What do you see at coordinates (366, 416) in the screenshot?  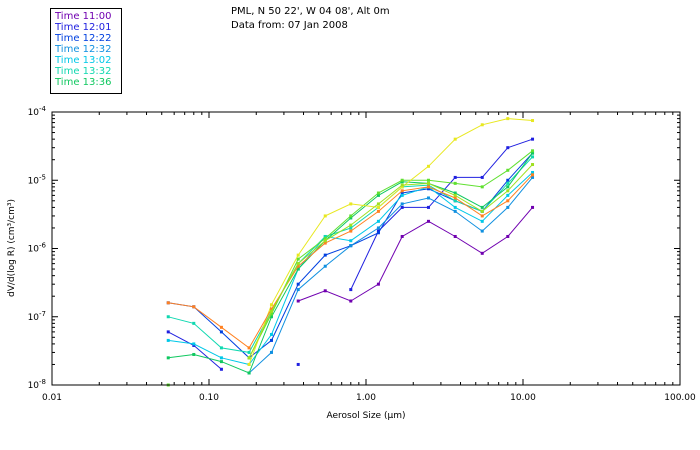 I see `x-axis-label: Aerosol Size (µm)` at bounding box center [366, 416].